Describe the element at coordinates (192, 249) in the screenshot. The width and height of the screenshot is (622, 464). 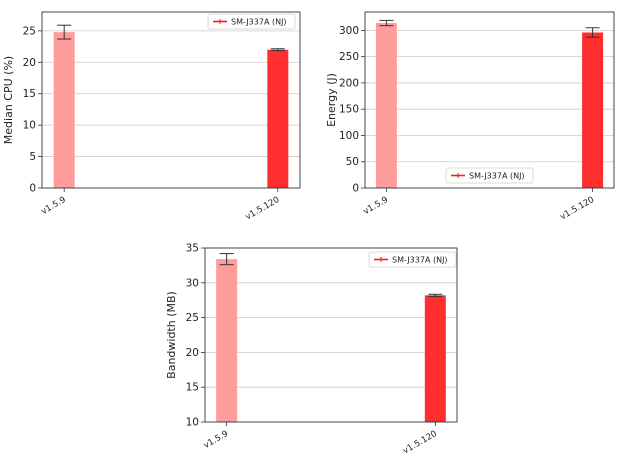
I see `y-tick-label: 35` at that location.